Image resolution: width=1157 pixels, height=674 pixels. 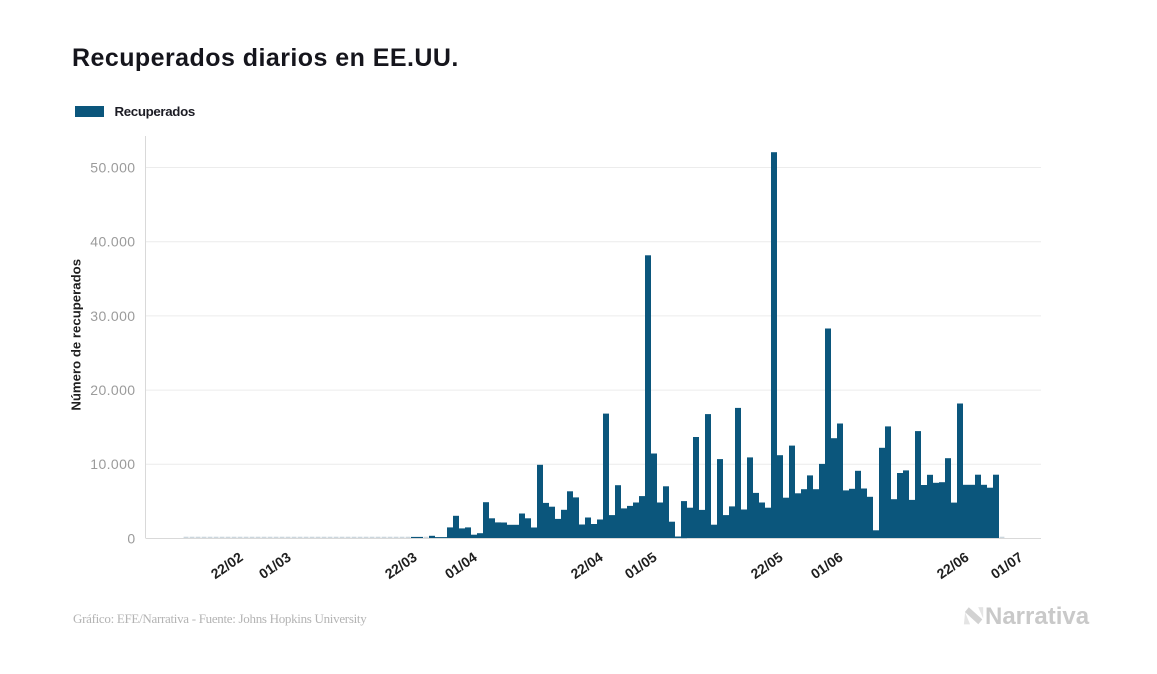 I want to click on svg-text: 22/02, so click(x=227, y=565).